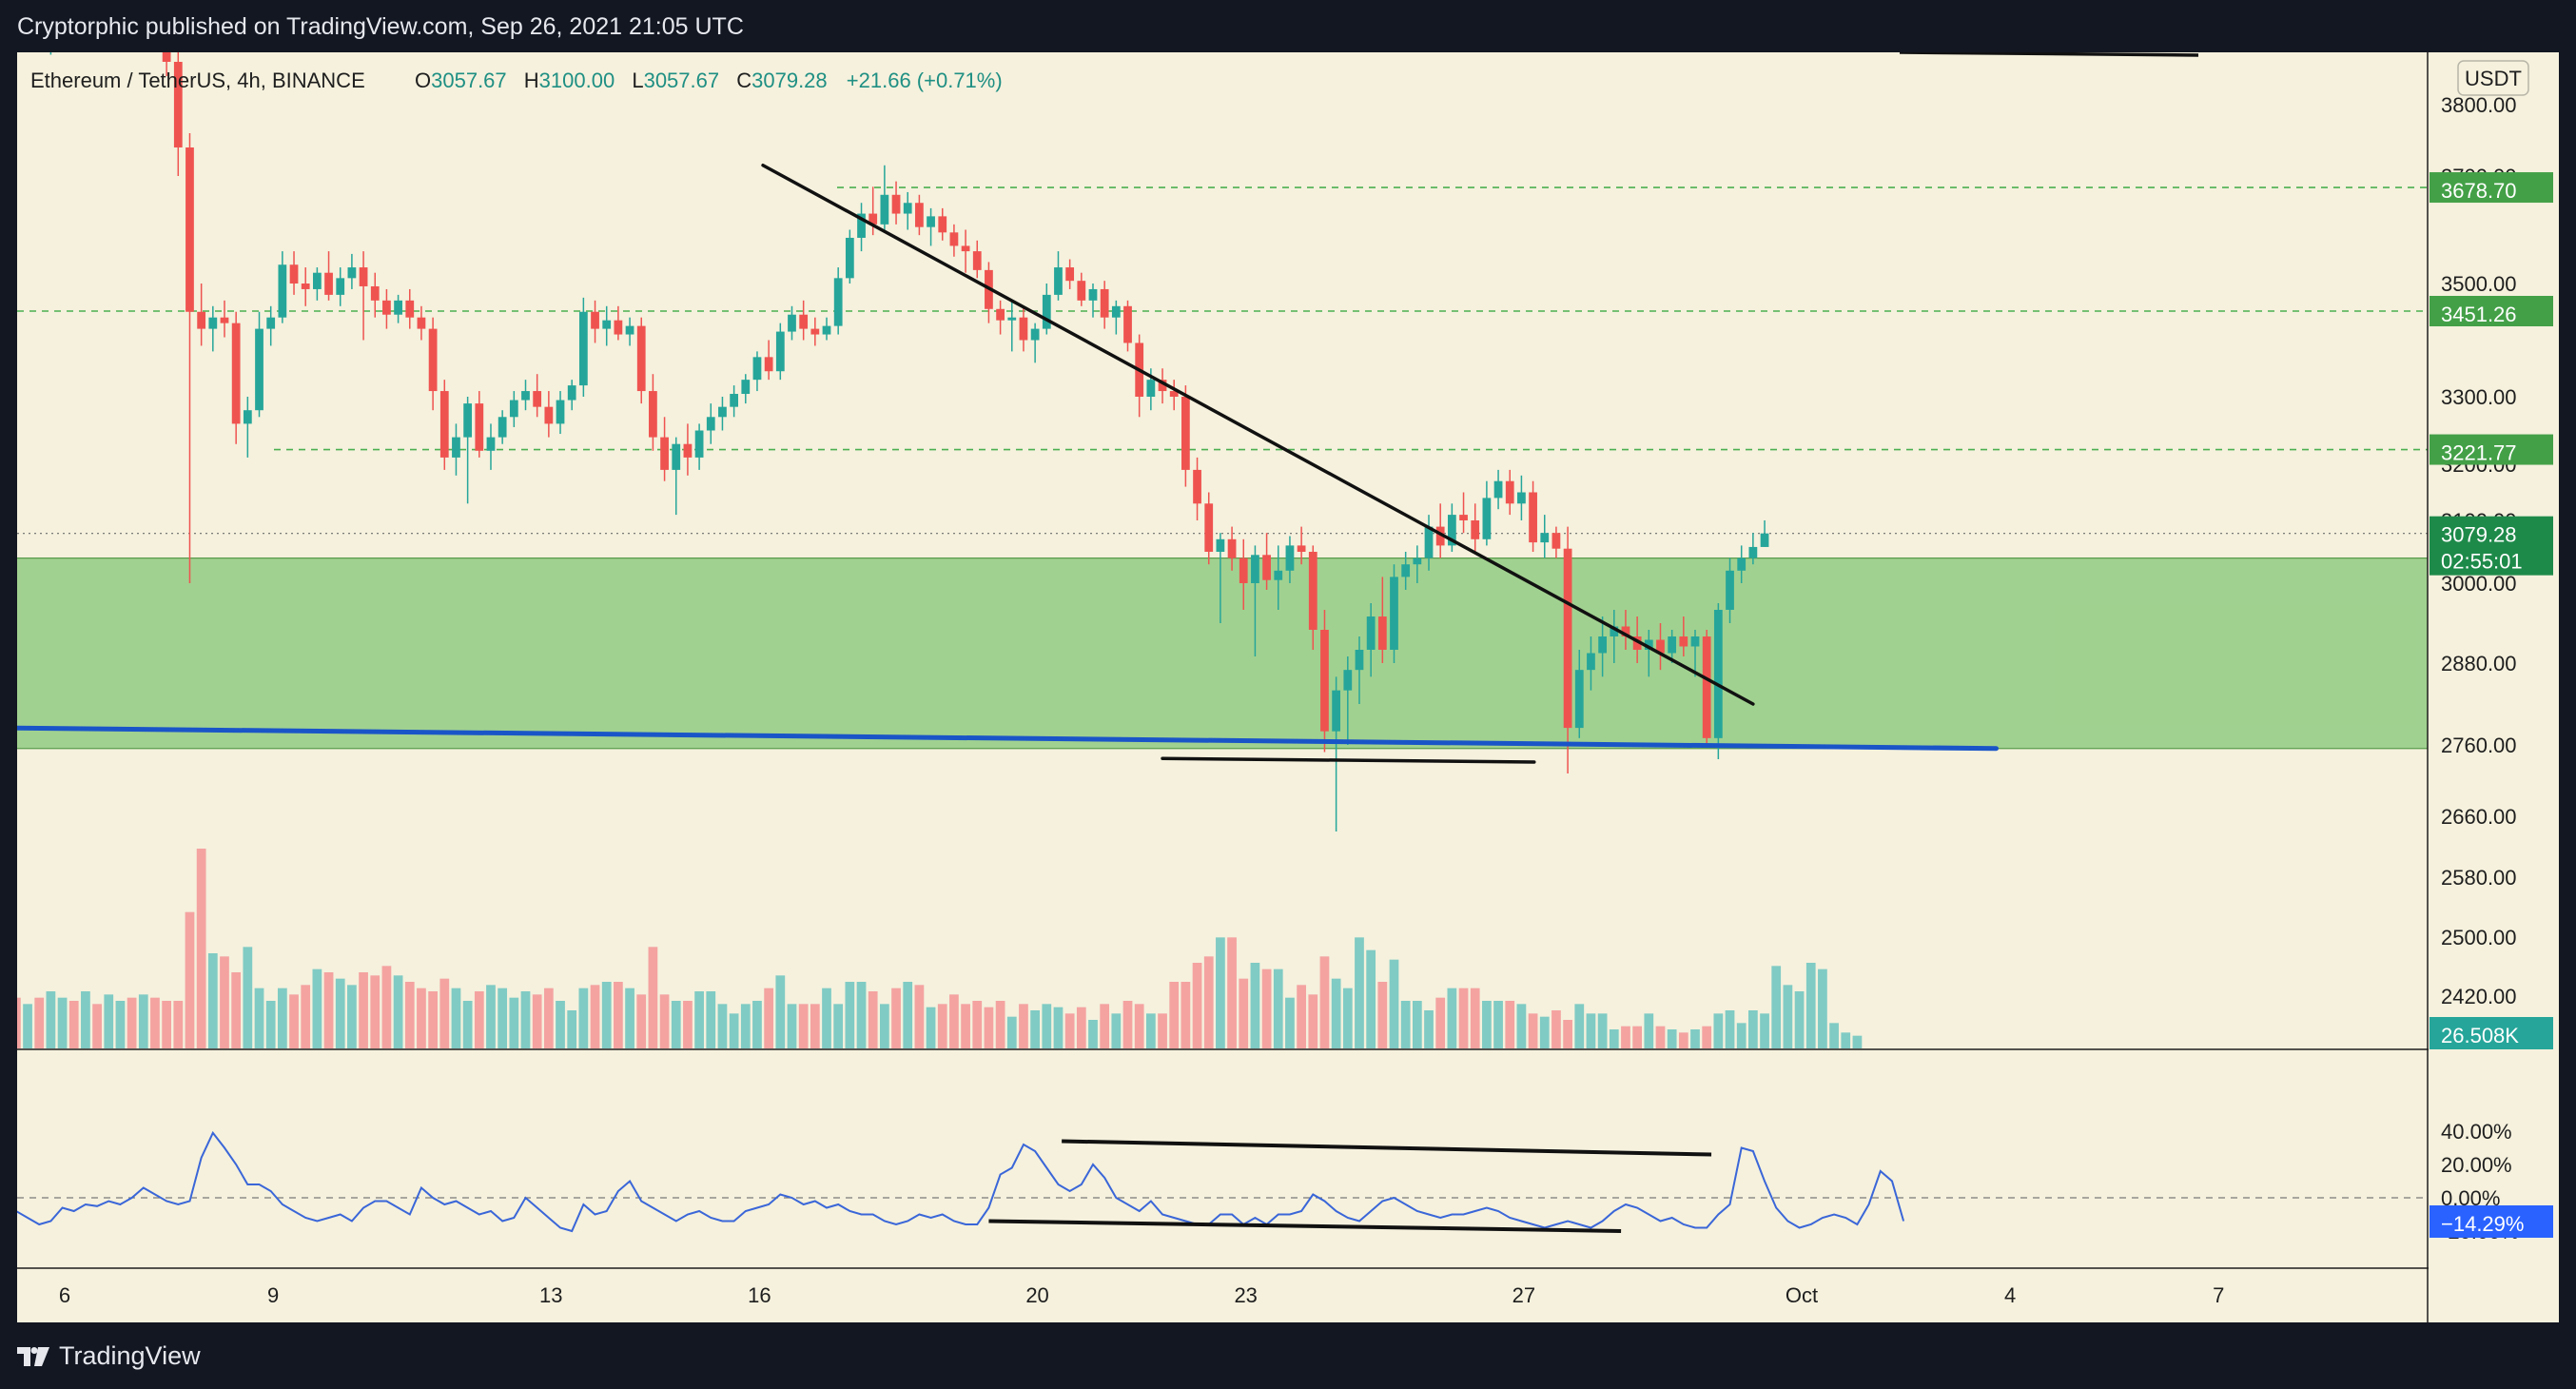 Image resolution: width=2576 pixels, height=1389 pixels. What do you see at coordinates (1223, 1181) in the screenshot?
I see `oscillator-layer` at bounding box center [1223, 1181].